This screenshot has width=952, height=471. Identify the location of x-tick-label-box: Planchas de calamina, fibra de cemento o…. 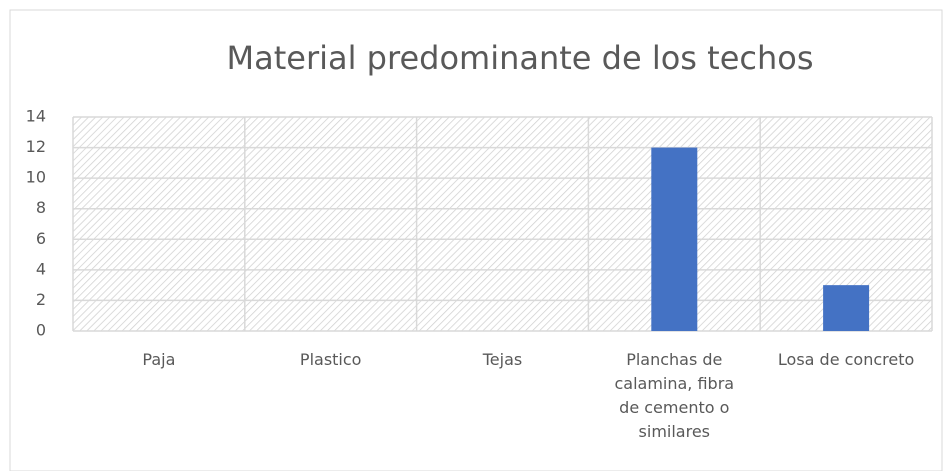
(674, 395).